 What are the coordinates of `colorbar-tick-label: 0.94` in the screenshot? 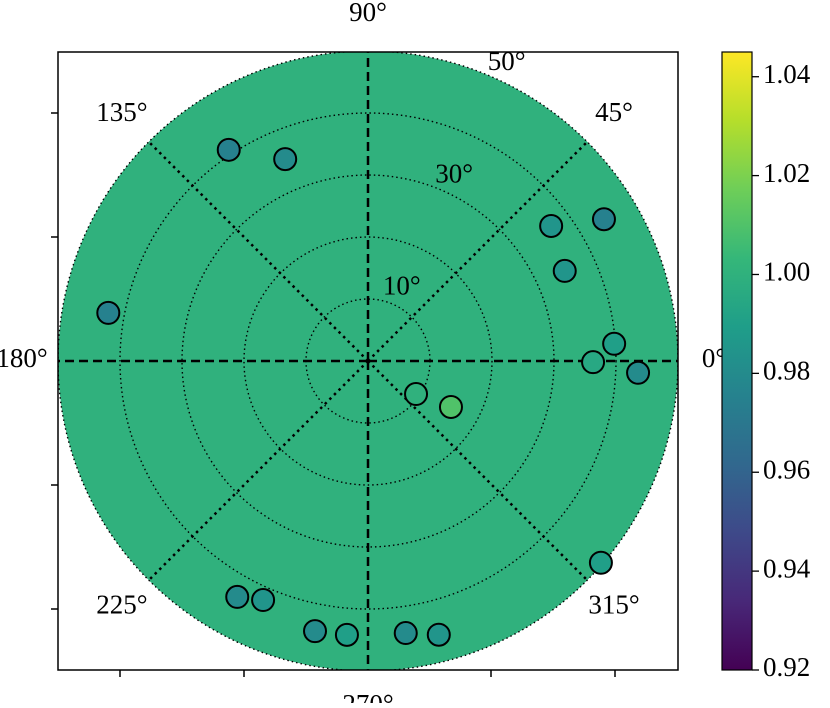 It's located at (787, 568).